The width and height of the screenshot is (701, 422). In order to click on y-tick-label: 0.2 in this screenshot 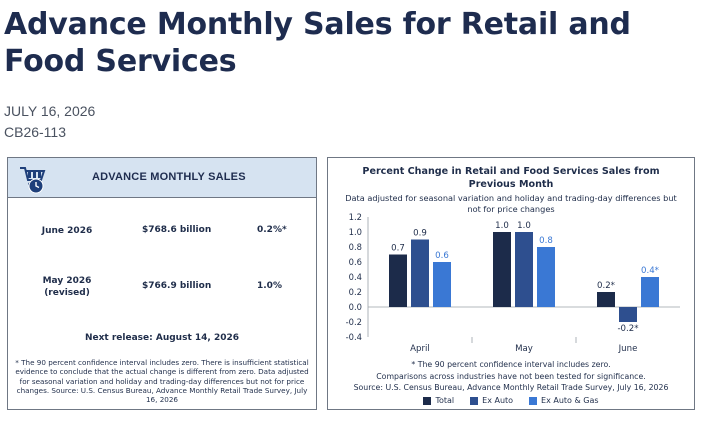, I will do `click(355, 292)`.